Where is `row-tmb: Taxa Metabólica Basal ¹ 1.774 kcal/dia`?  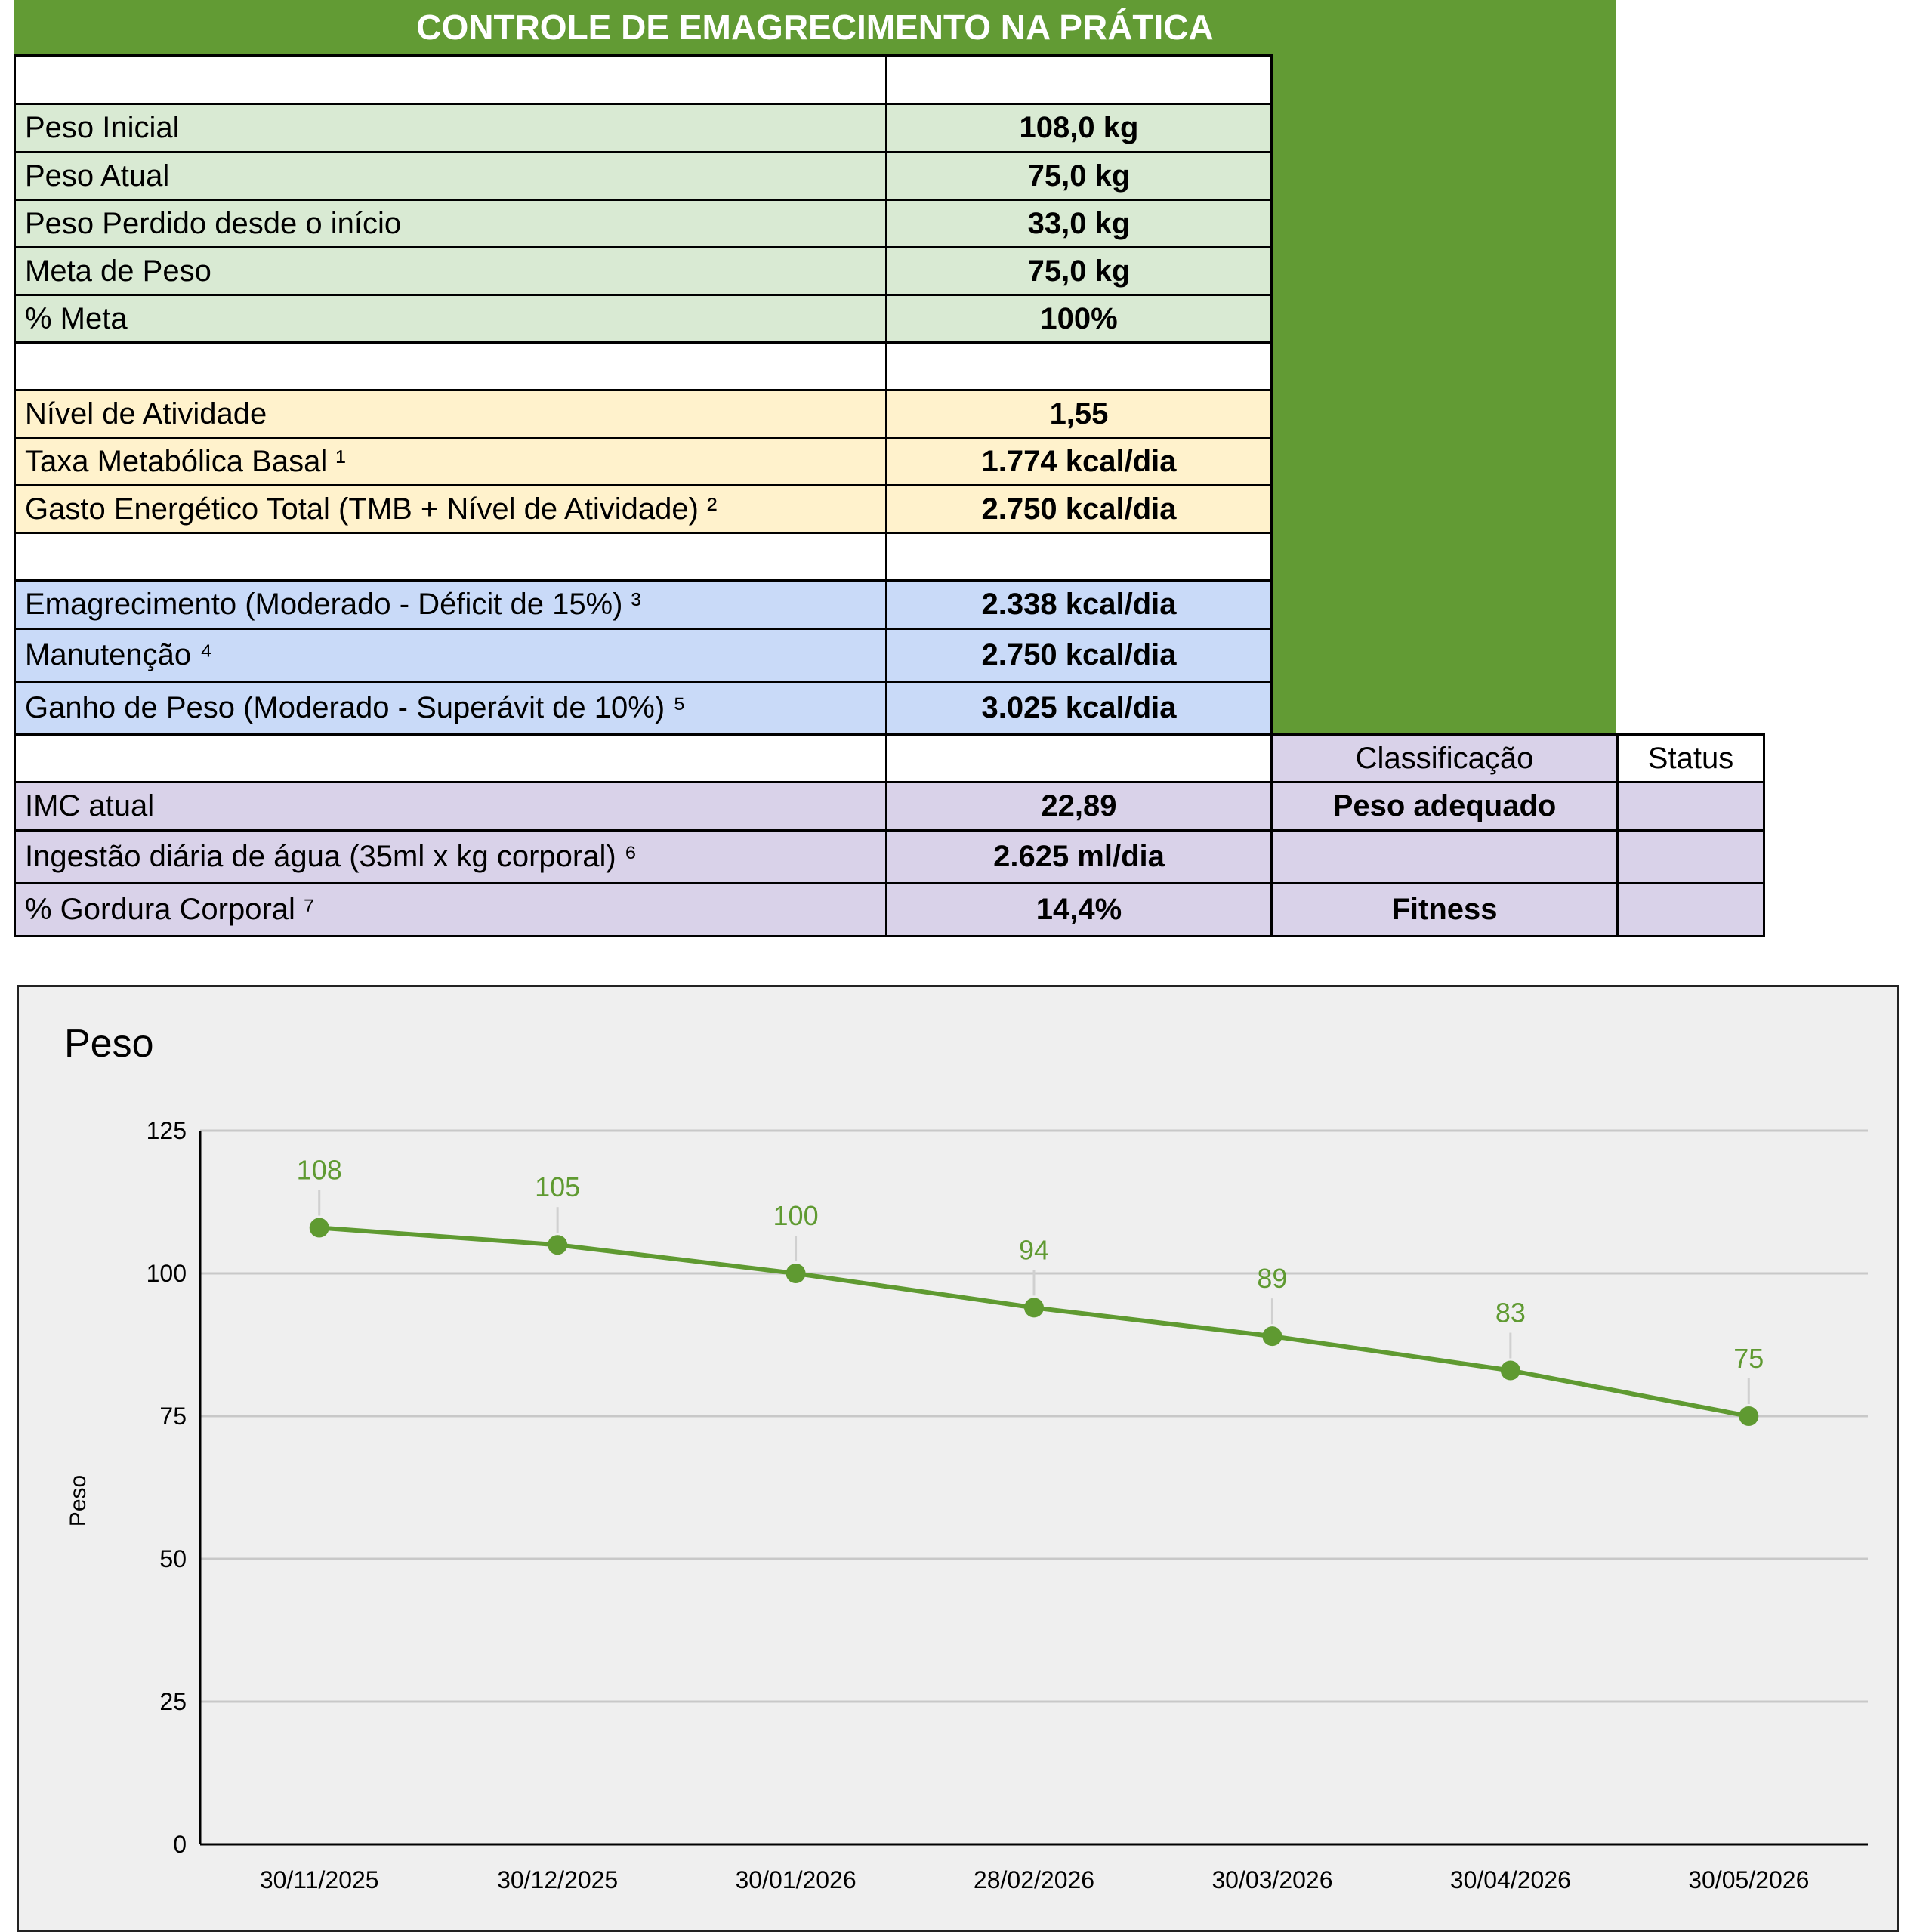
row-tmb: Taxa Metabólica Basal ¹ 1.774 kcal/dia is located at coordinates (889, 462).